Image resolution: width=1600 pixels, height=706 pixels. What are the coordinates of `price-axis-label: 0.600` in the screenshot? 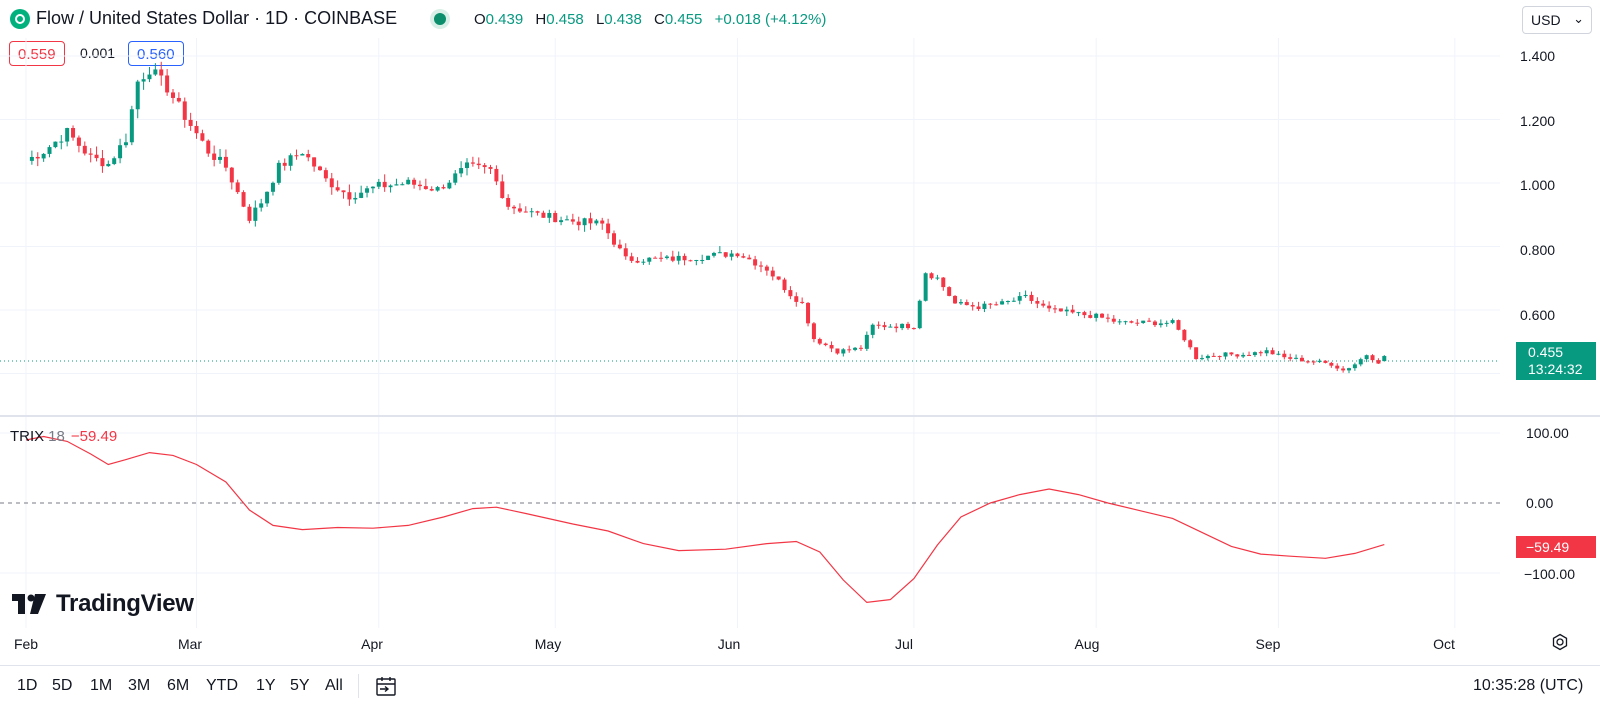 It's located at (1538, 315).